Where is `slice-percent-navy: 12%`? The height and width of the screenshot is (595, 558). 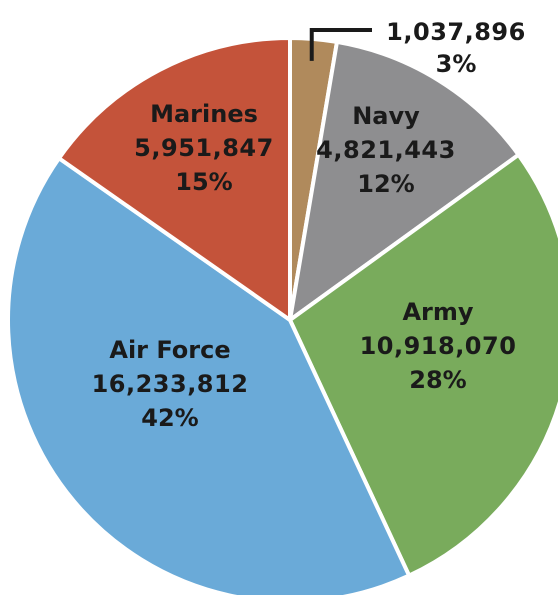
slice-percent-navy: 12% is located at coordinates (385, 184).